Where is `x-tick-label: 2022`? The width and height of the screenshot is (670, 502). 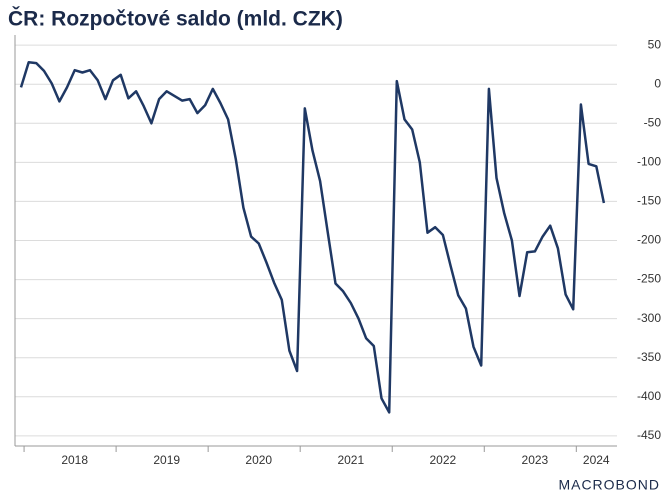 x-tick-label: 2022 is located at coordinates (442, 460).